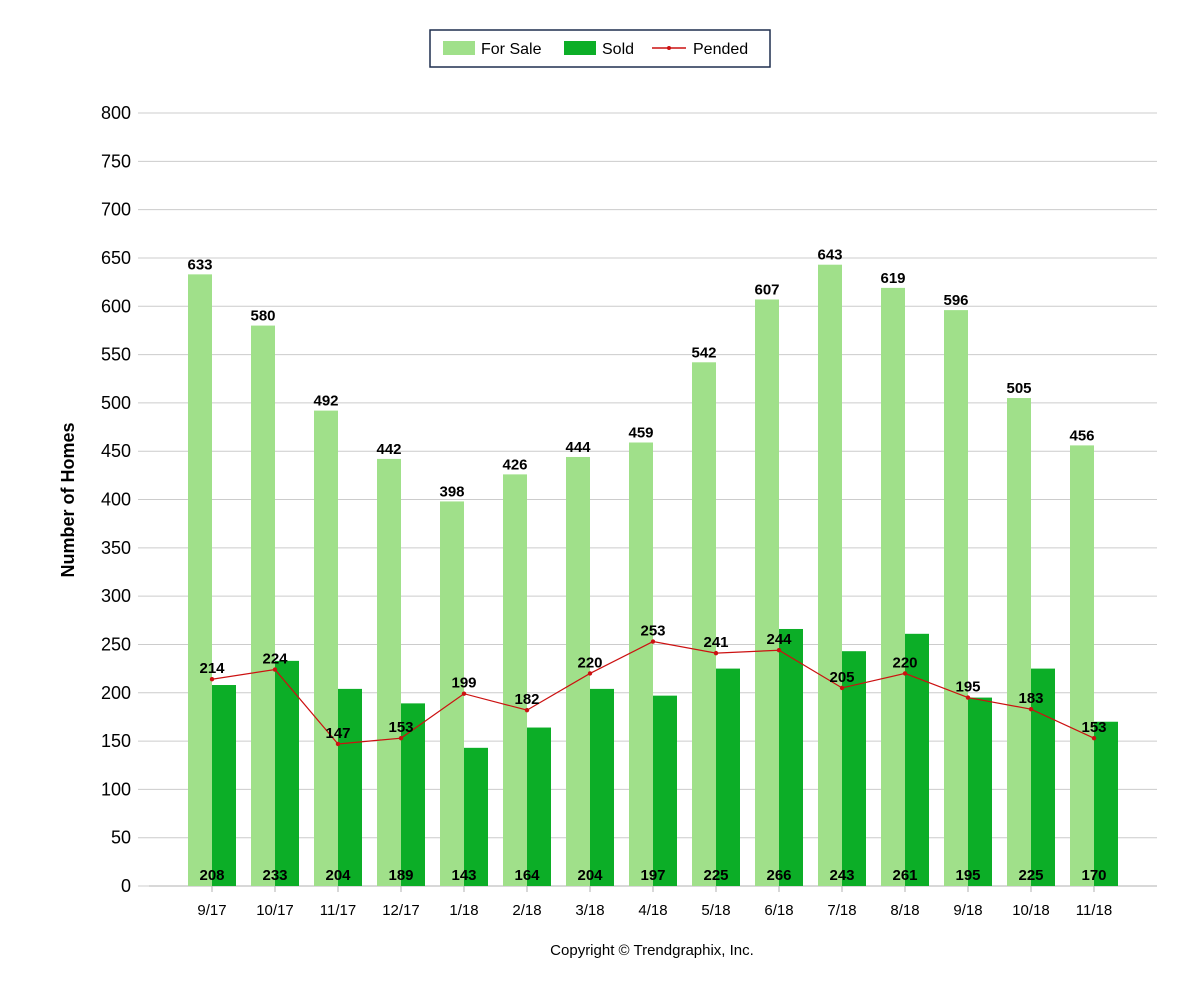  Describe the element at coordinates (652, 950) in the screenshot. I see `copyright-text: Copyright © Trendgraphix, Inc.` at that location.